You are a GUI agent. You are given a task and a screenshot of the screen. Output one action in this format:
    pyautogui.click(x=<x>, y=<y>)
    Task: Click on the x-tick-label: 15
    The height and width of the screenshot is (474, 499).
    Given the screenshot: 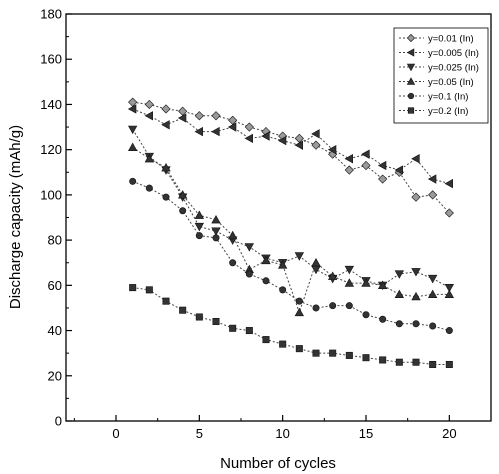 What is the action you would take?
    pyautogui.click(x=366, y=433)
    